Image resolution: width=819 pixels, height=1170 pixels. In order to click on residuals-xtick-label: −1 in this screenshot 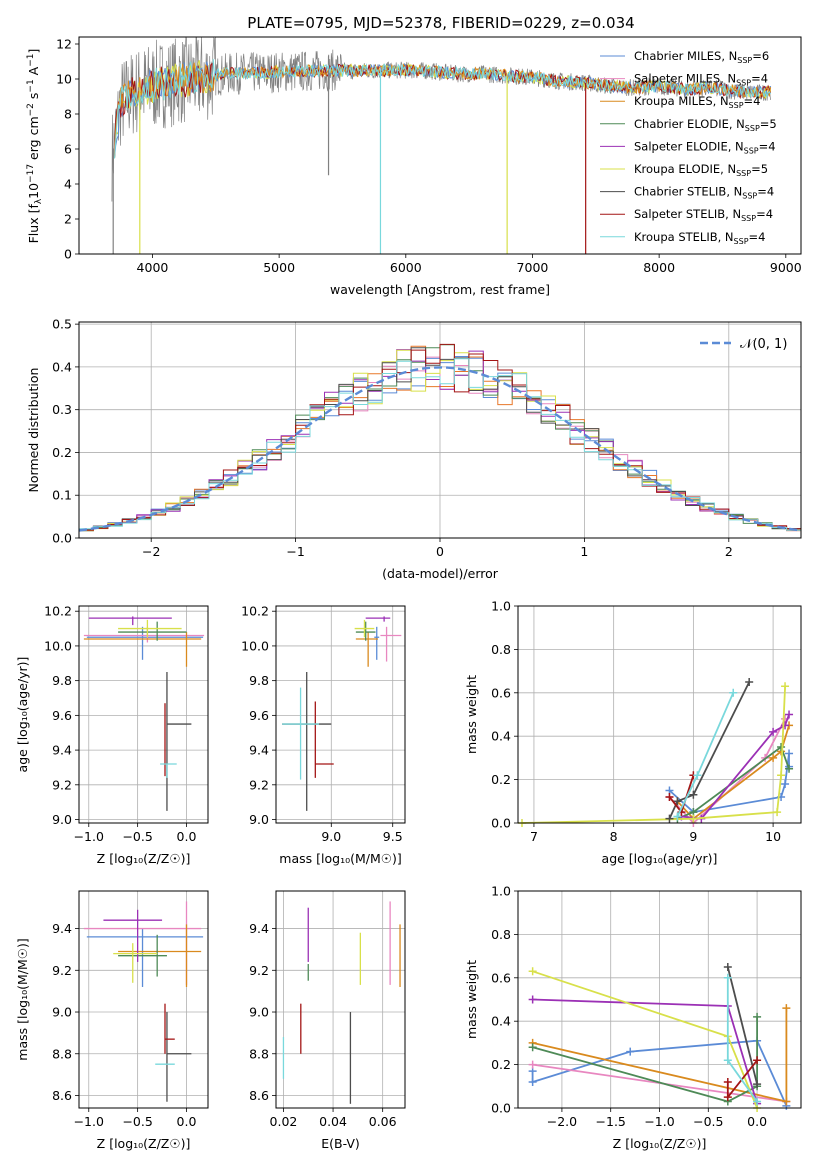, I will do `click(295, 551)`.